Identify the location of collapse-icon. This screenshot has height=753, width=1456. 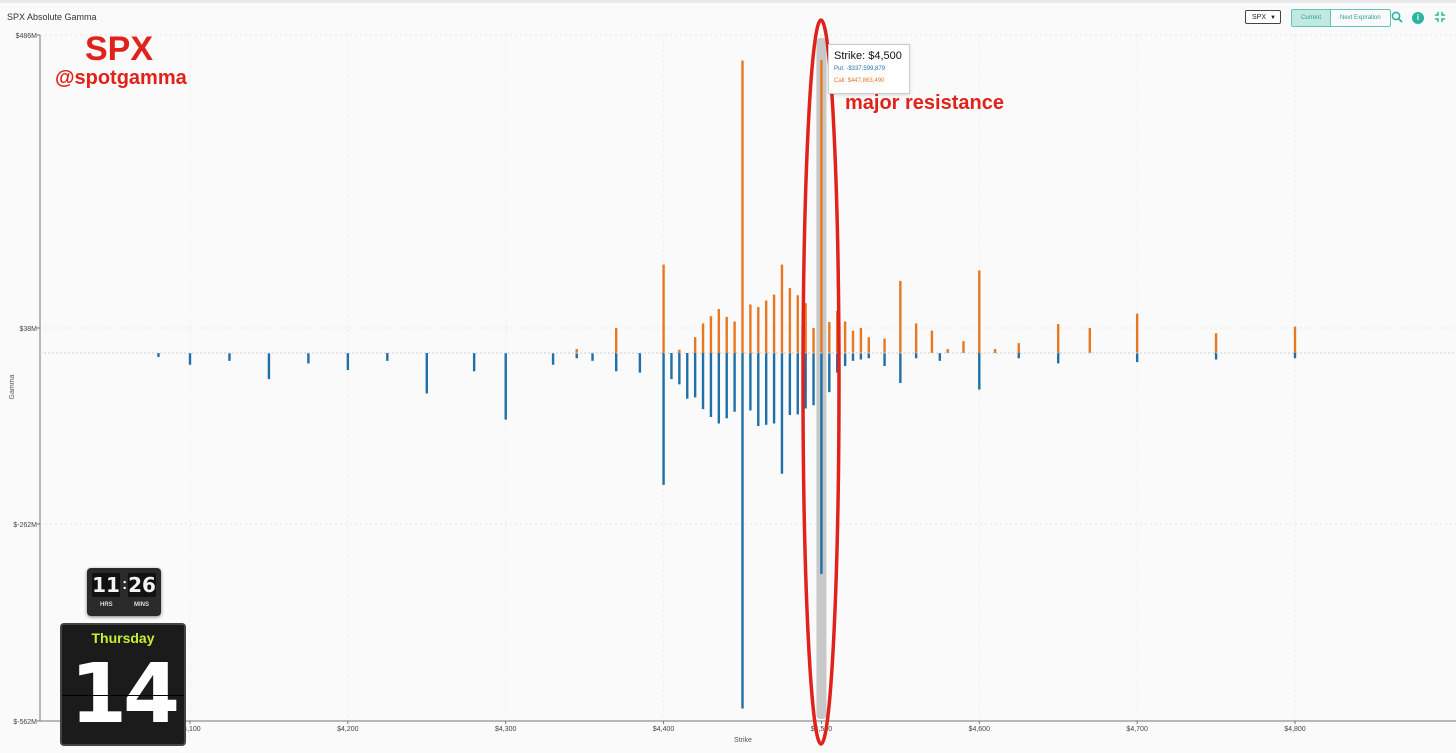
(1440, 18).